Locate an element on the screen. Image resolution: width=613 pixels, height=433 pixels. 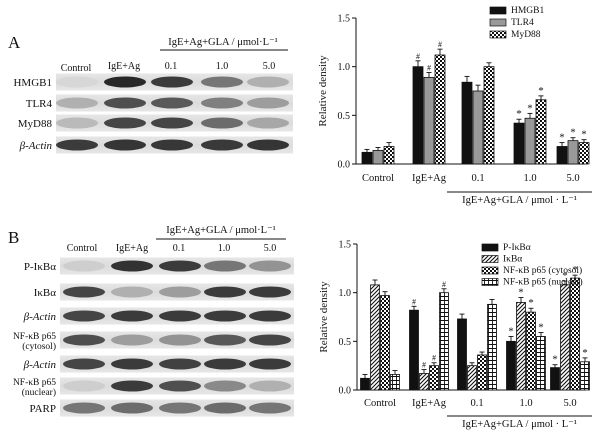
legend-label: NF-κB p65 (cytosol) is located at coordinates (542, 270).